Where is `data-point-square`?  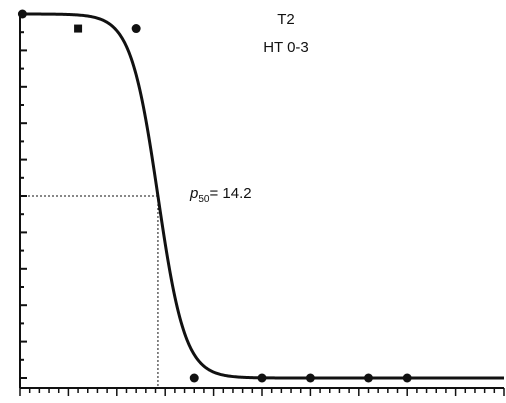 data-point-square is located at coordinates (78, 28).